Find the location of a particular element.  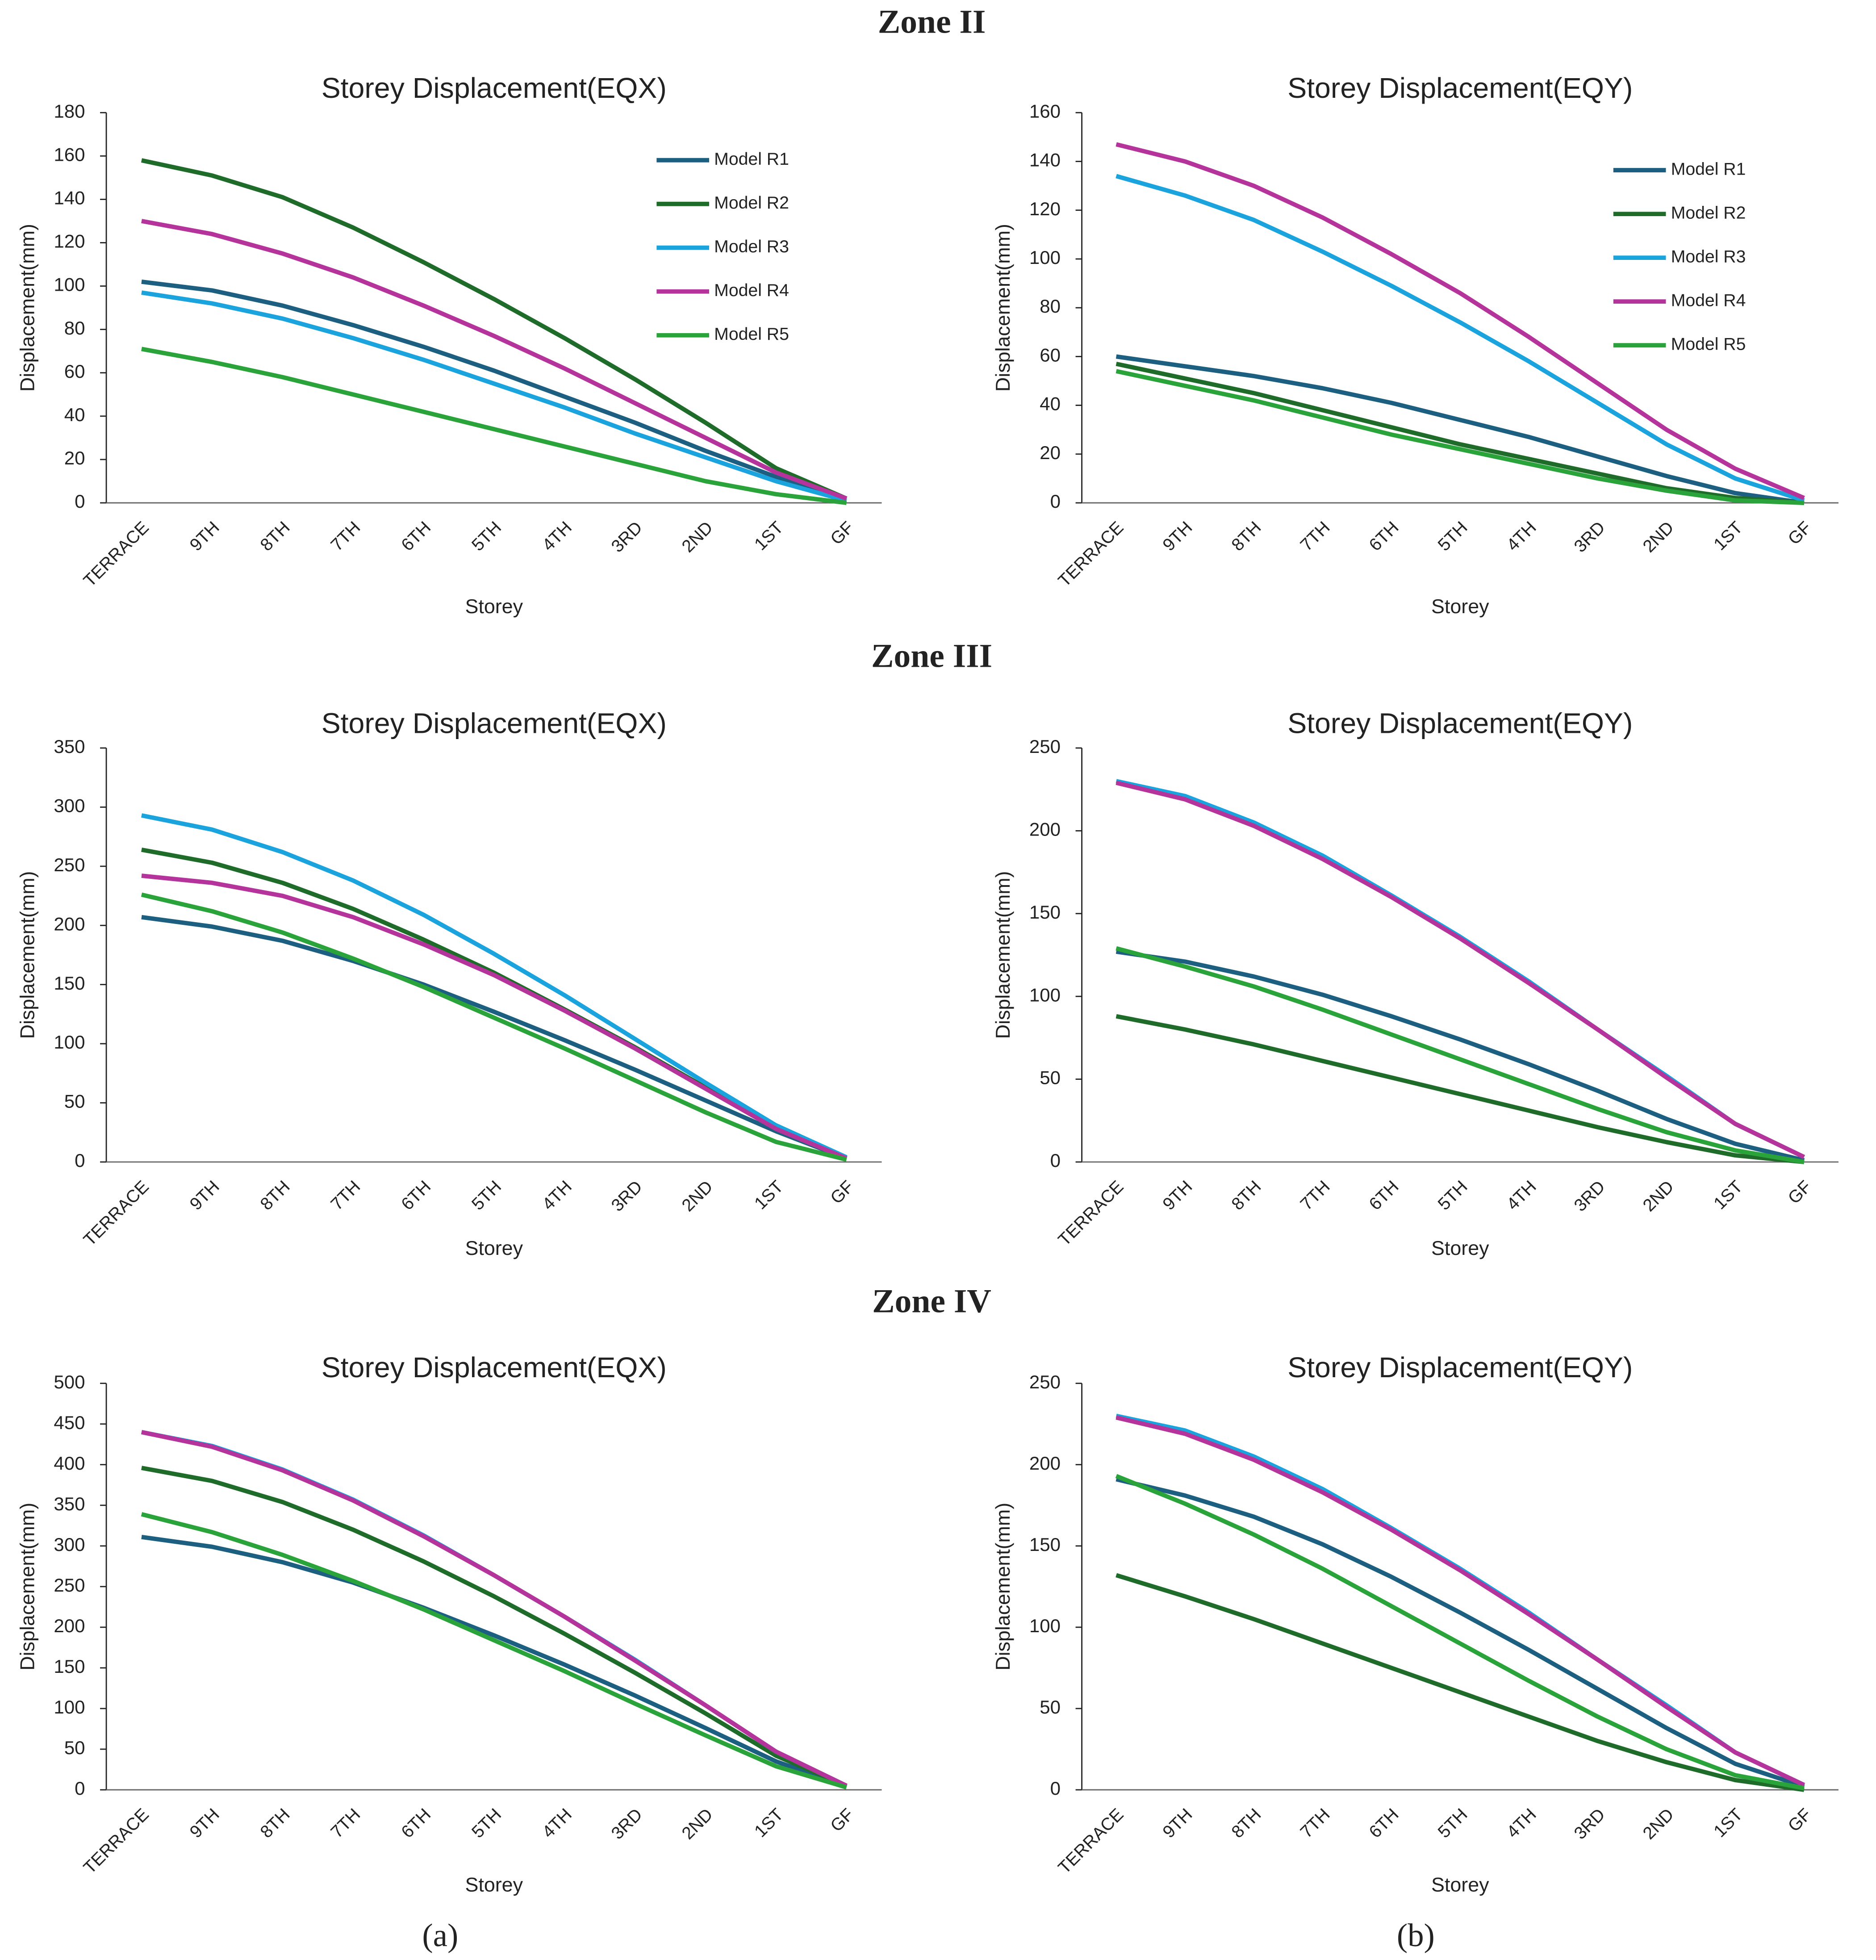

chart-title: Storey Displacement(EQY) is located at coordinates (1460, 1367).